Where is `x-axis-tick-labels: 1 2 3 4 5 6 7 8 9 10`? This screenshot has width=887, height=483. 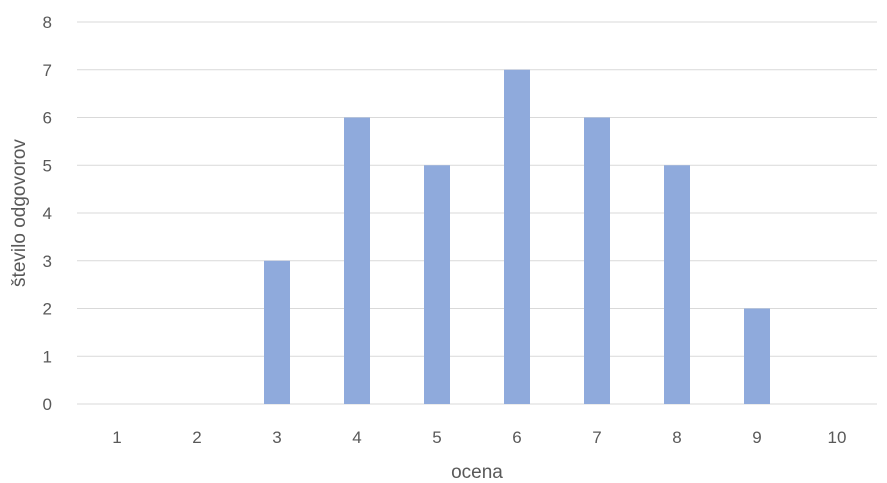 x-axis-tick-labels: 1 2 3 4 5 6 7 8 9 10 is located at coordinates (479, 437).